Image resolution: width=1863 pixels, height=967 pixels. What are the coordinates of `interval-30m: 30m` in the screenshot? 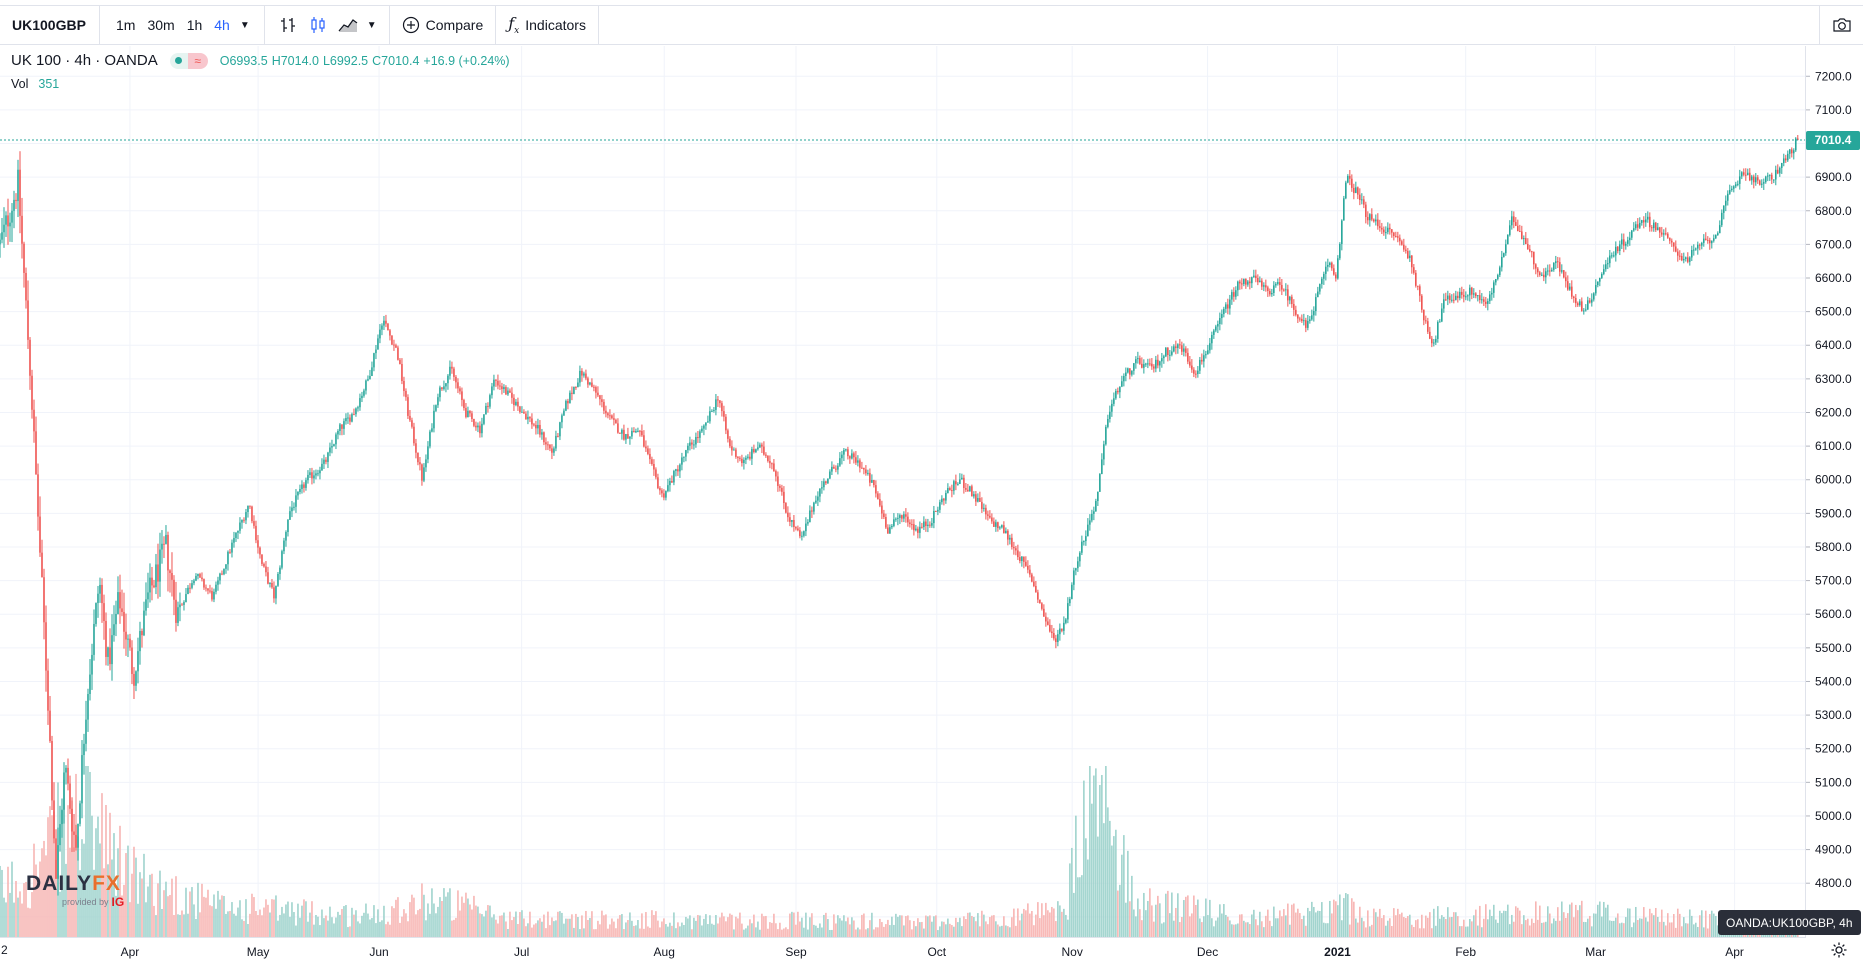 It's located at (161, 25).